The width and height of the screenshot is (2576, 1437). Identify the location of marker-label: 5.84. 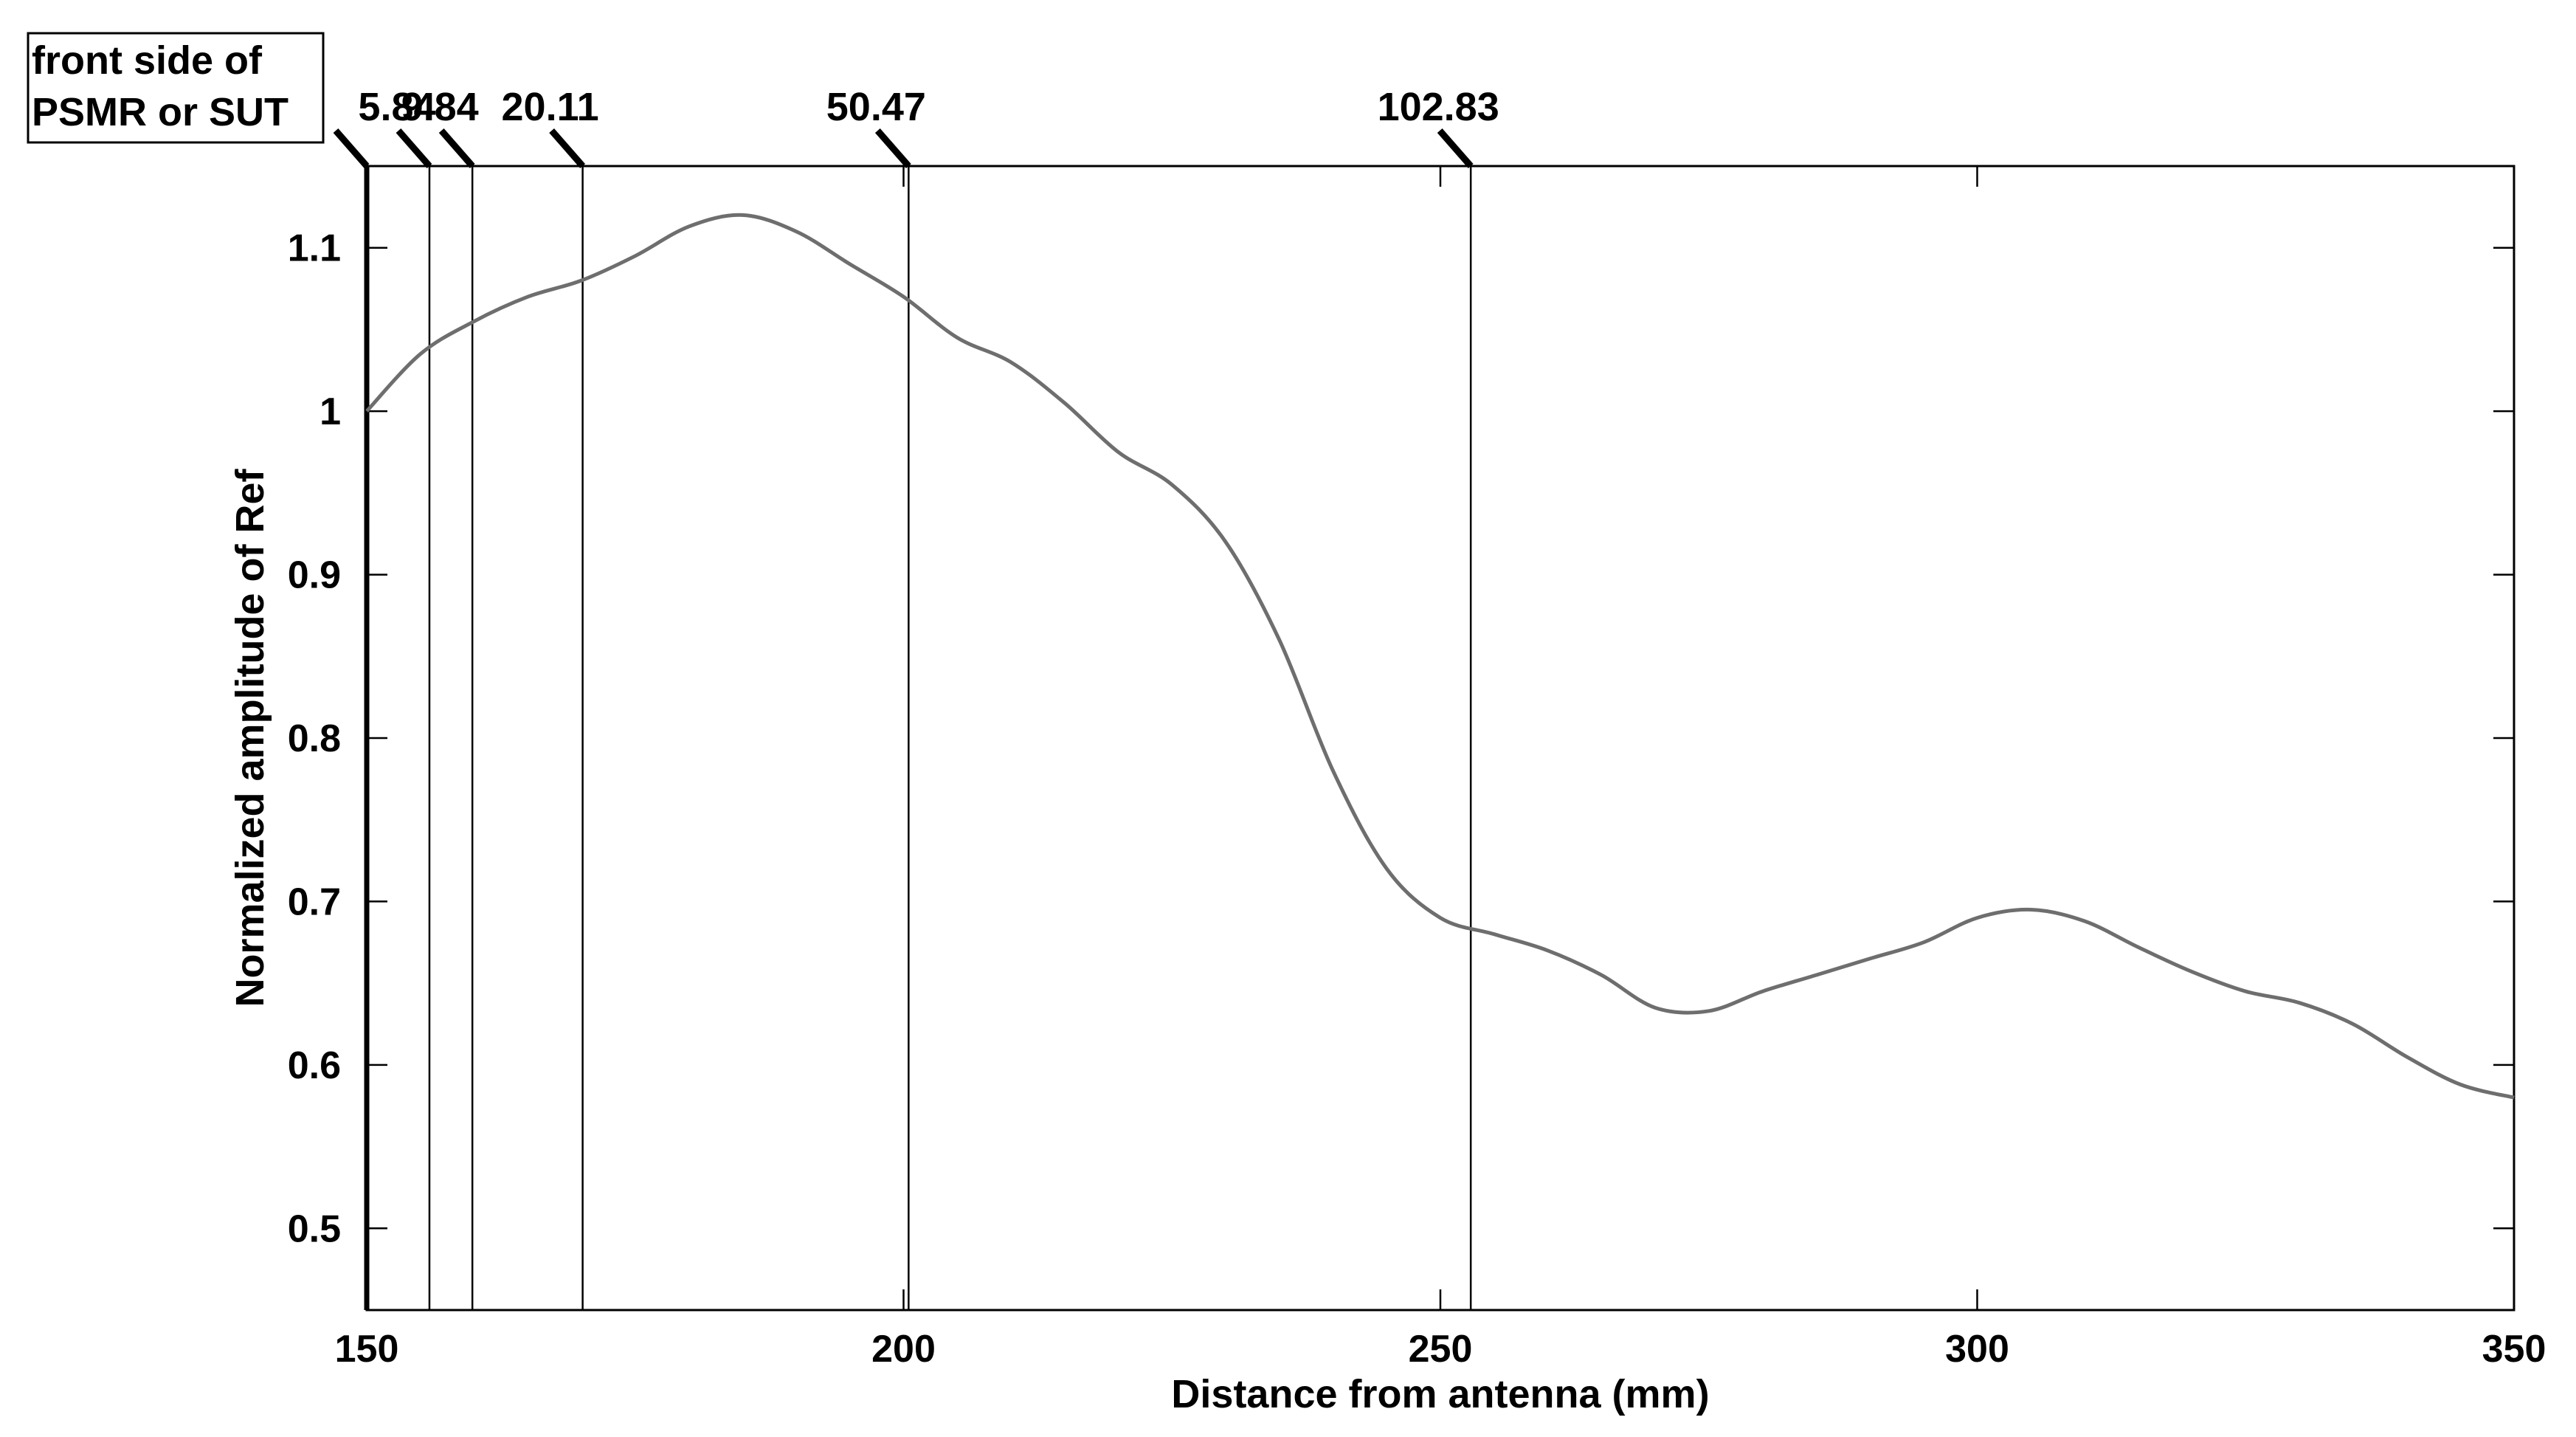
(397, 107).